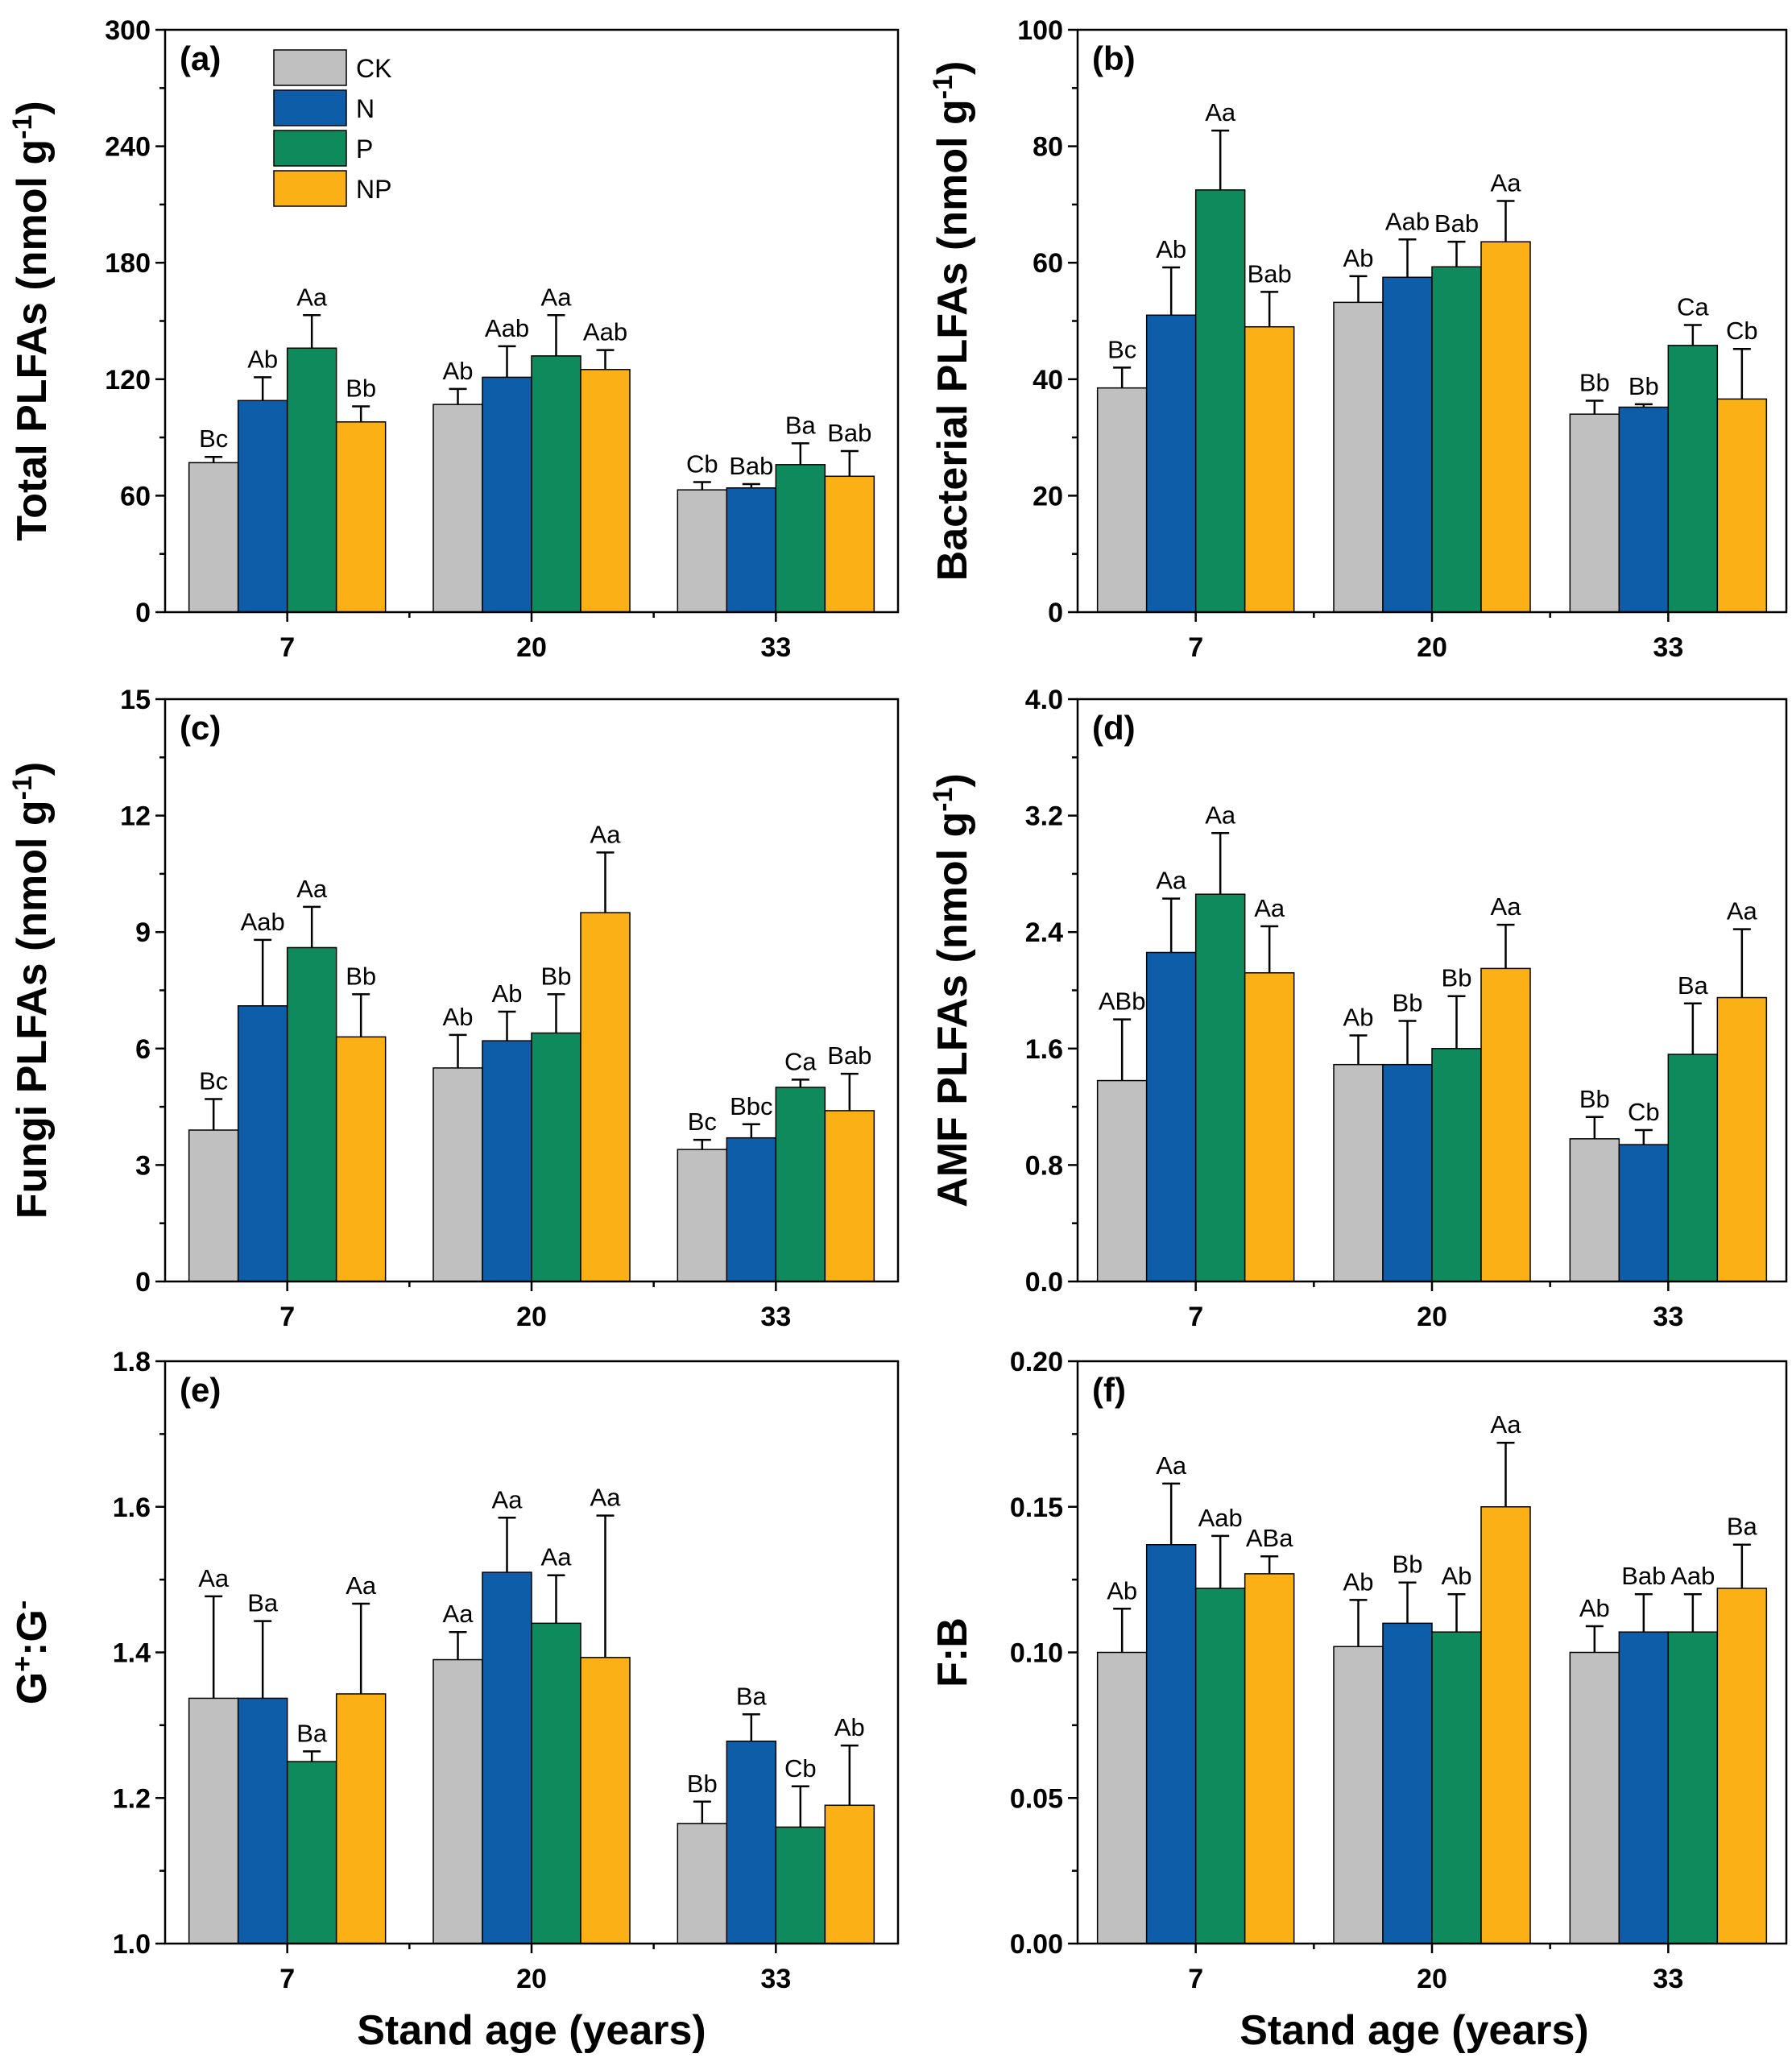 This screenshot has height=2066, width=1792. What do you see at coordinates (1036, 1654) in the screenshot?
I see `y-tick-label: 0.10` at bounding box center [1036, 1654].